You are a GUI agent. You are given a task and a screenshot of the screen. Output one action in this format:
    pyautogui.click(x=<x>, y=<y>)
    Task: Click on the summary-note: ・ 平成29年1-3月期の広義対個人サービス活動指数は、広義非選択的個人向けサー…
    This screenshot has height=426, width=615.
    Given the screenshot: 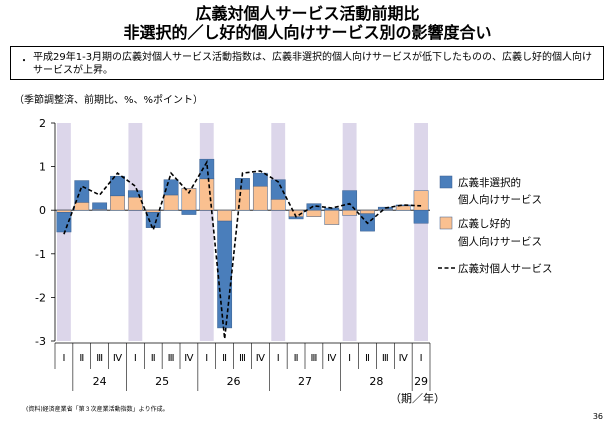 What is the action you would take?
    pyautogui.click(x=307, y=63)
    